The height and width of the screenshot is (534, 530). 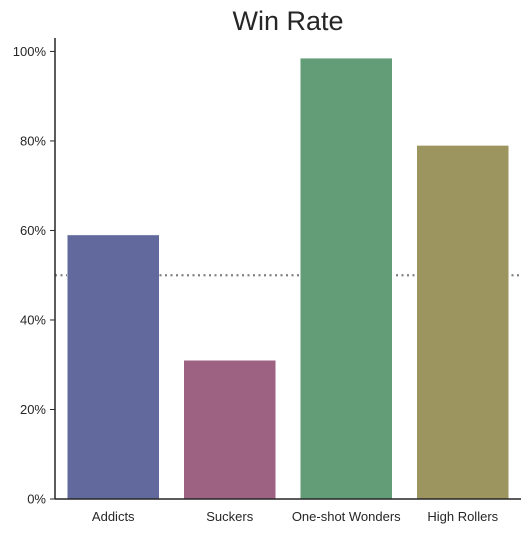 I want to click on y-tick-label: 0%, so click(x=36, y=499).